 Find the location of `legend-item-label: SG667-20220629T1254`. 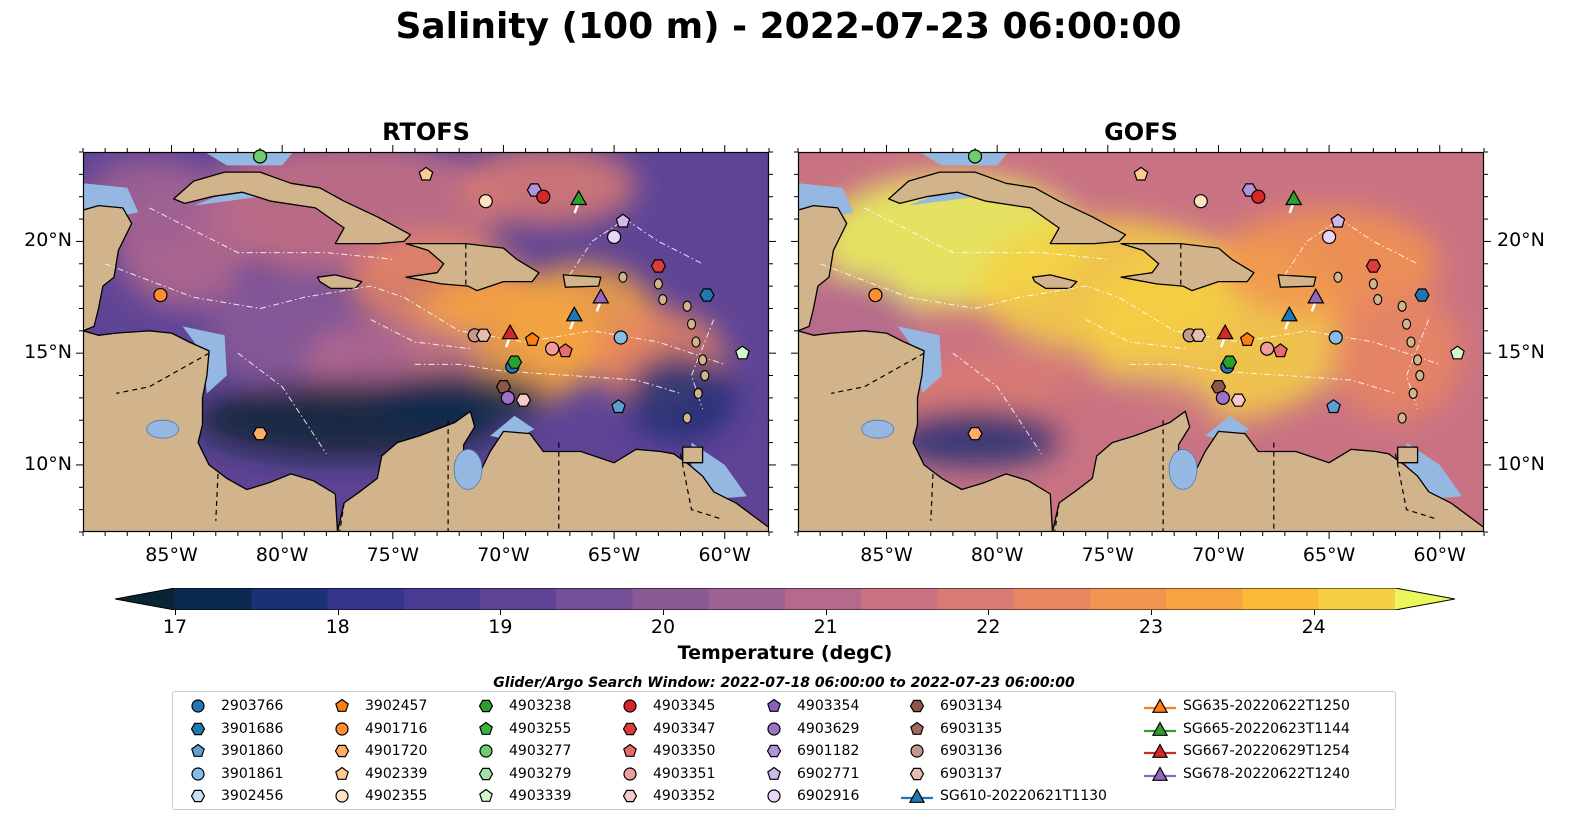

legend-item-label: SG667-20220629T1254 is located at coordinates (1266, 751).